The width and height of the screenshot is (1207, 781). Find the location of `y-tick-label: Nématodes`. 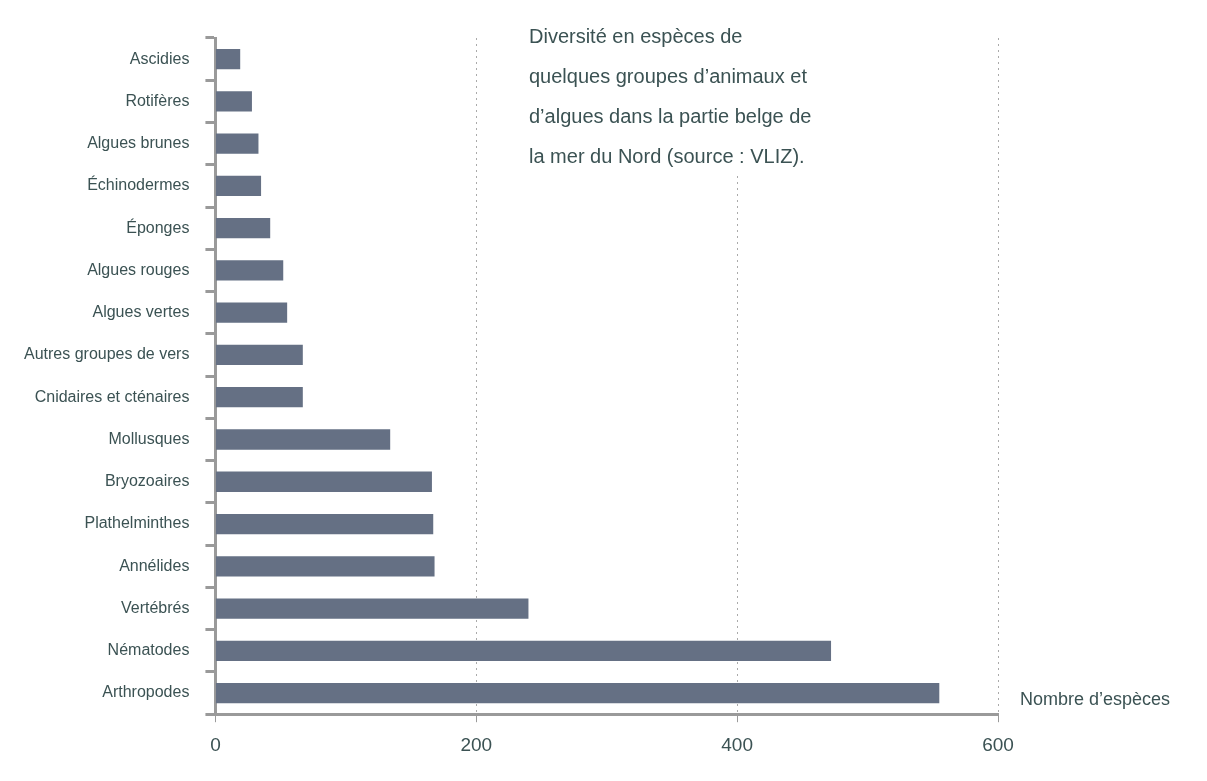

y-tick-label: Nématodes is located at coordinates (148, 650).